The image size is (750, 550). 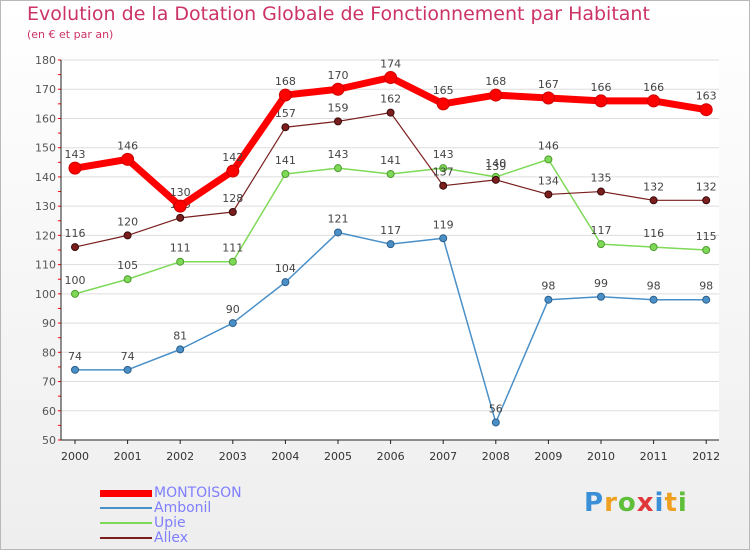 What do you see at coordinates (180, 335) in the screenshot?
I see `data-label-ambonil: 81` at bounding box center [180, 335].